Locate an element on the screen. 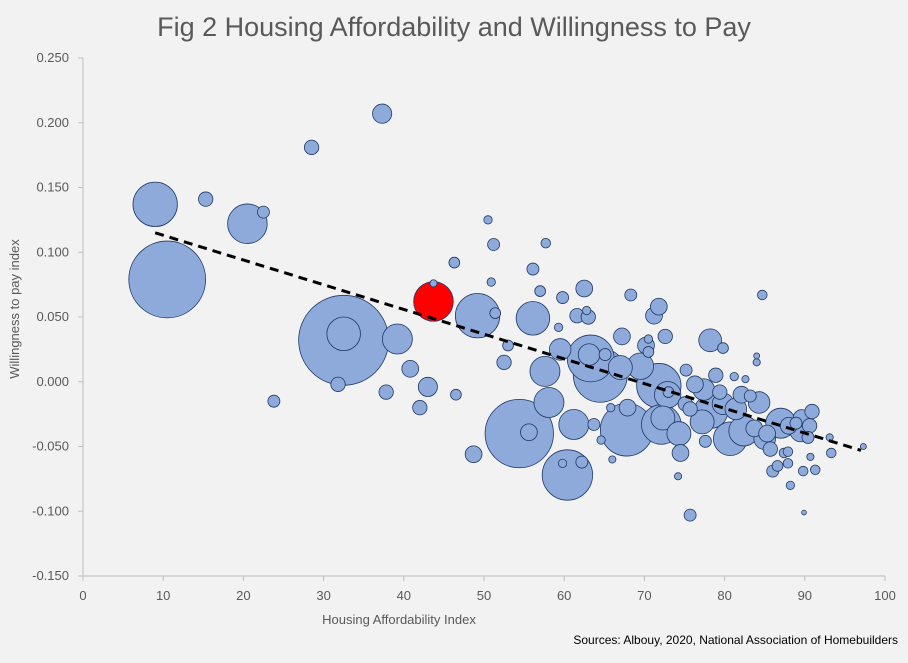  x-axis-label: Housing Affordability Index is located at coordinates (399, 619).